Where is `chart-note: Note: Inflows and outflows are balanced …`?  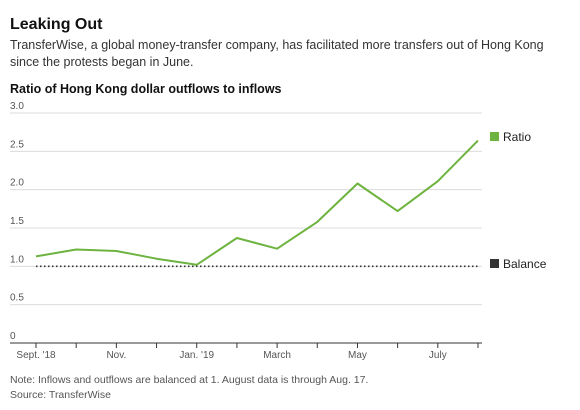
chart-note: Note: Inflows and outflows are balanced … is located at coordinates (189, 380).